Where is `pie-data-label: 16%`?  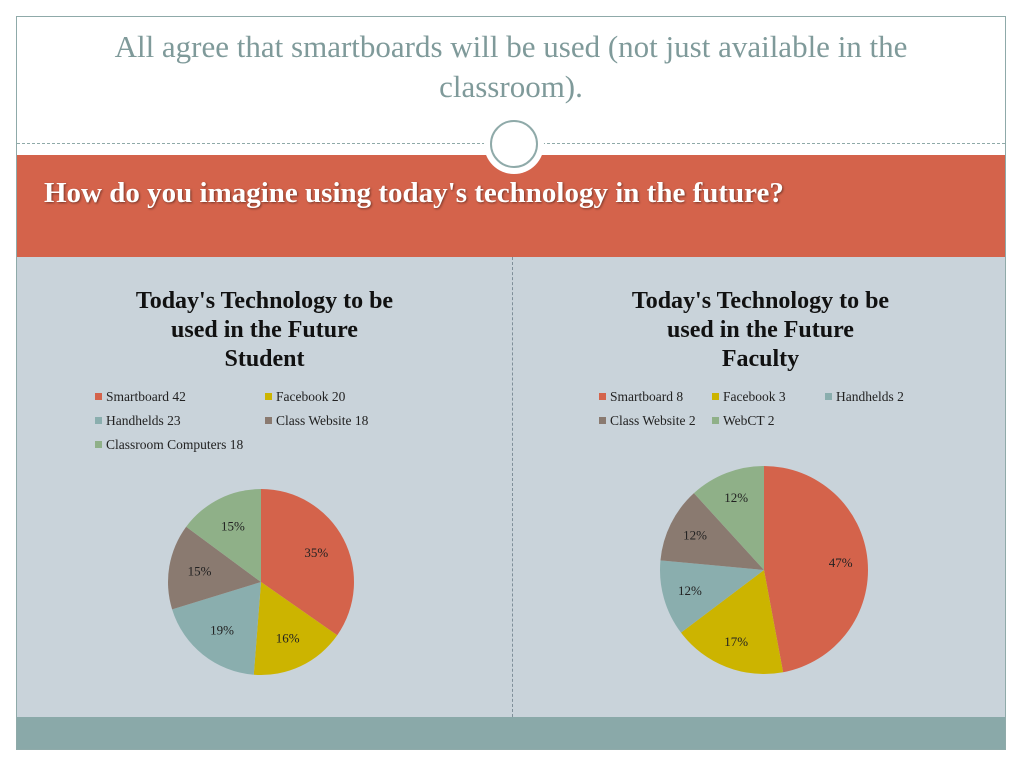
pie-data-label: 16% is located at coordinates (288, 637).